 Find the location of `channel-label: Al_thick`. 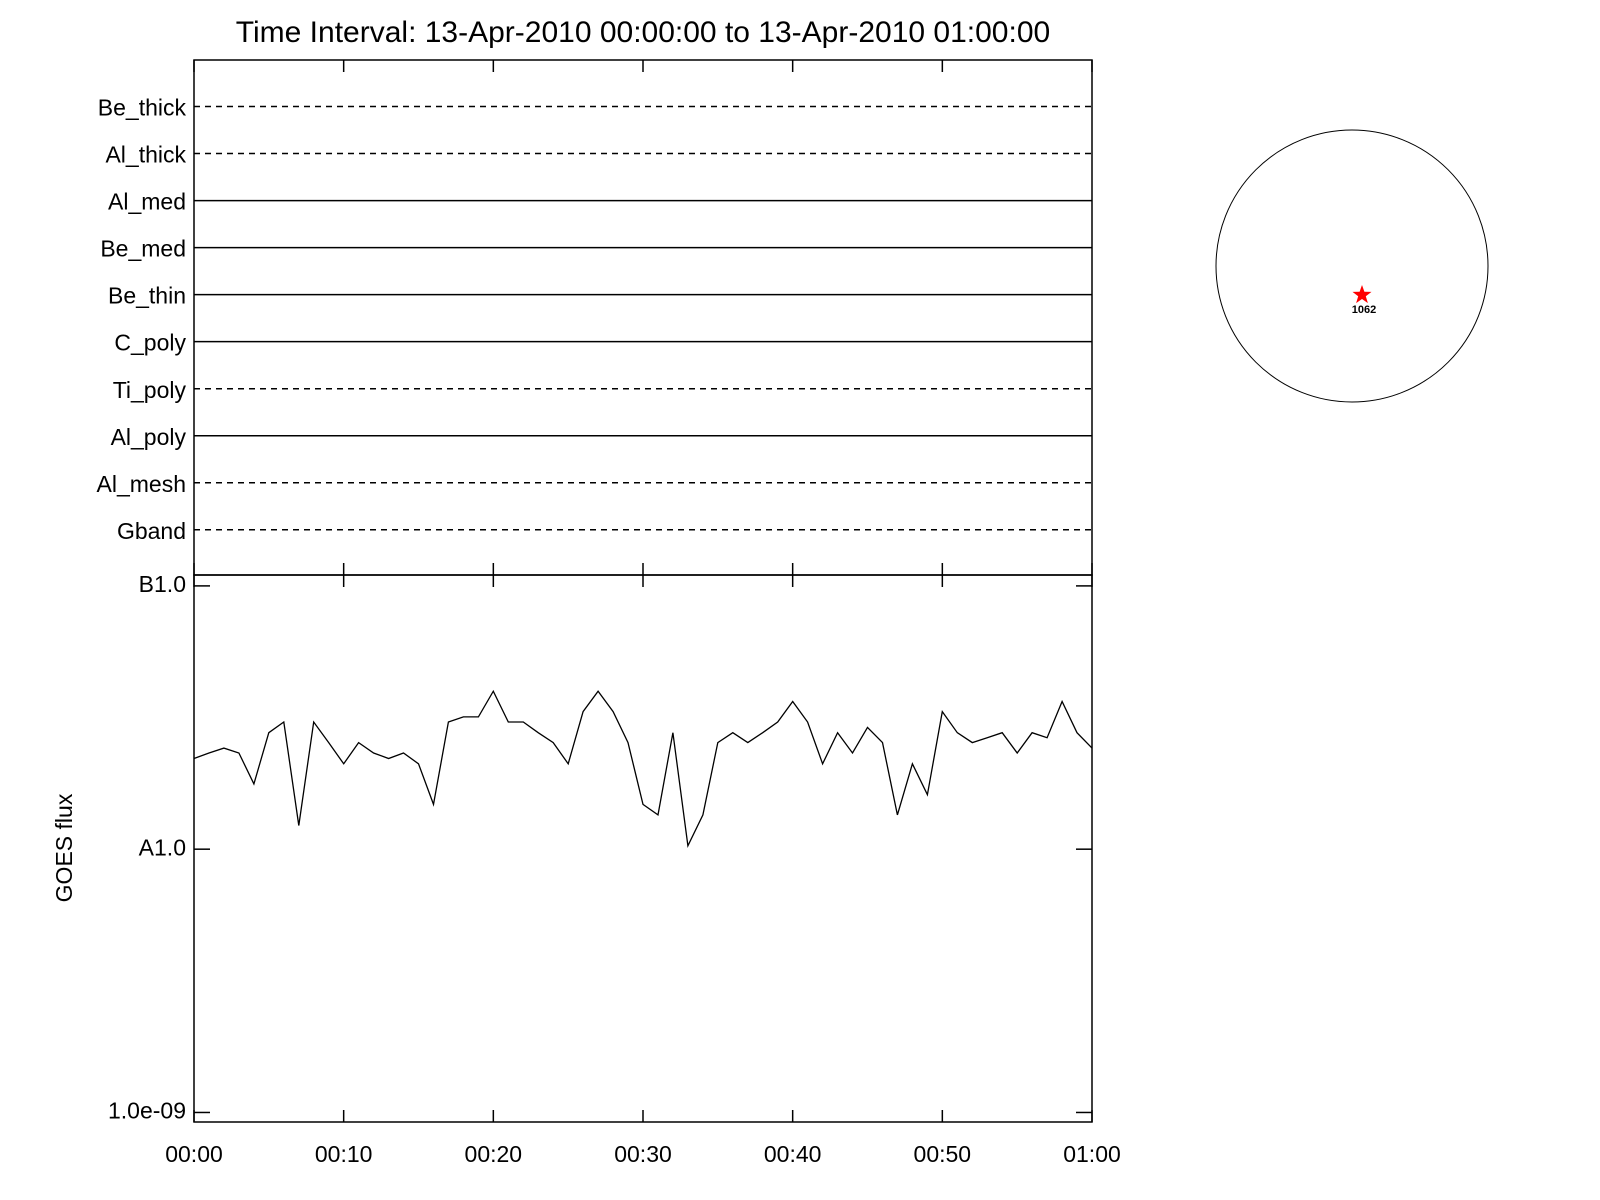

channel-label: Al_thick is located at coordinates (145, 155).